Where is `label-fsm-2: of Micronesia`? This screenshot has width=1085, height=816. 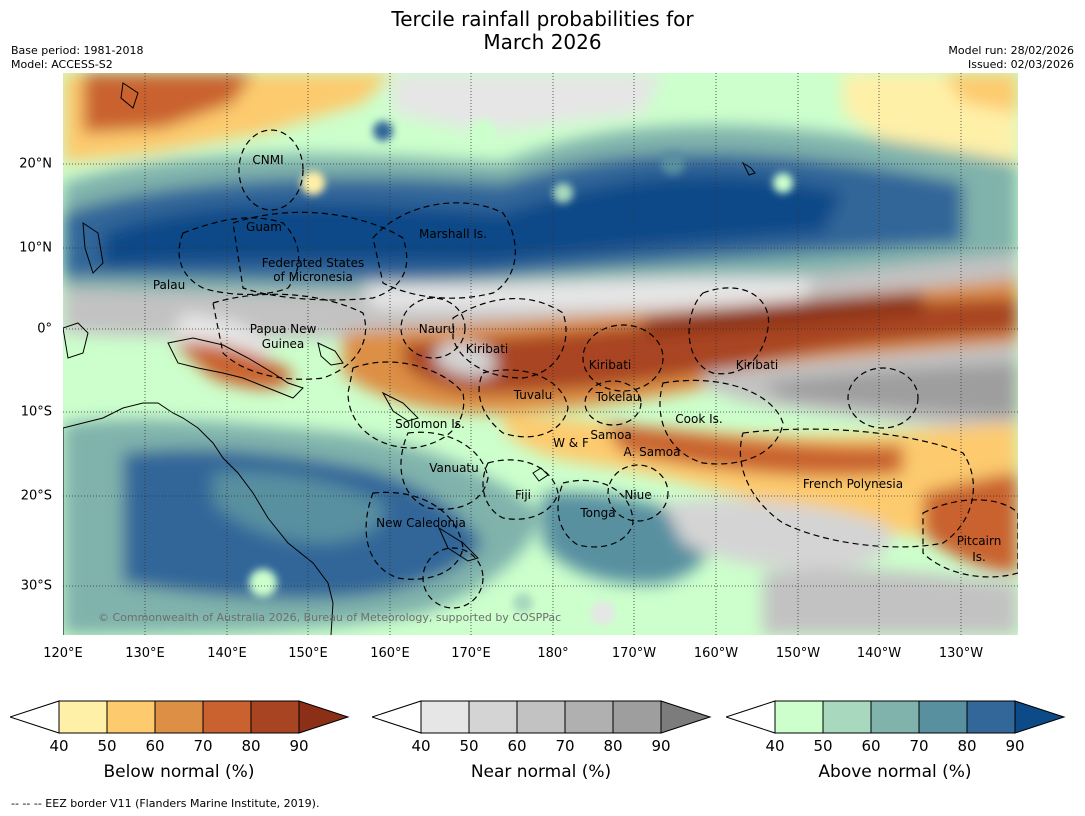 label-fsm-2: of Micronesia is located at coordinates (313, 277).